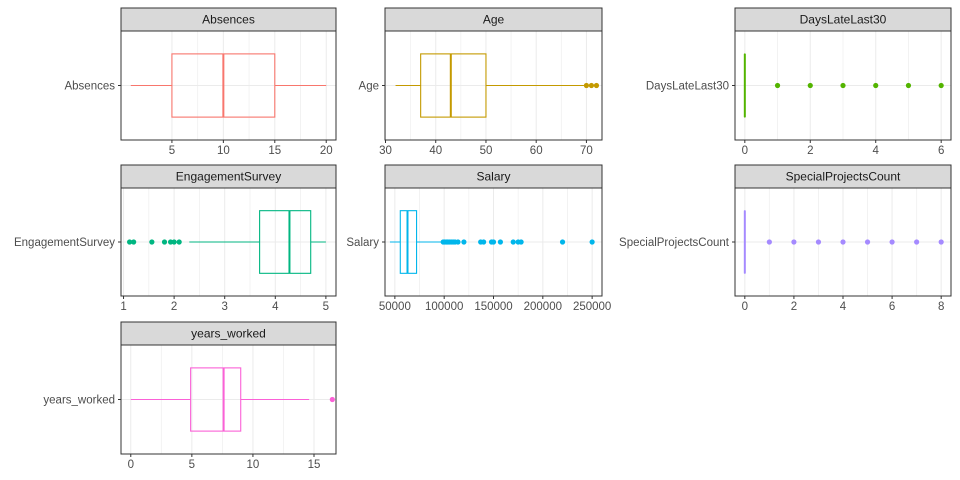 The image size is (960, 480). Describe the element at coordinates (536, 151) in the screenshot. I see `x-tick-label: 60` at that location.